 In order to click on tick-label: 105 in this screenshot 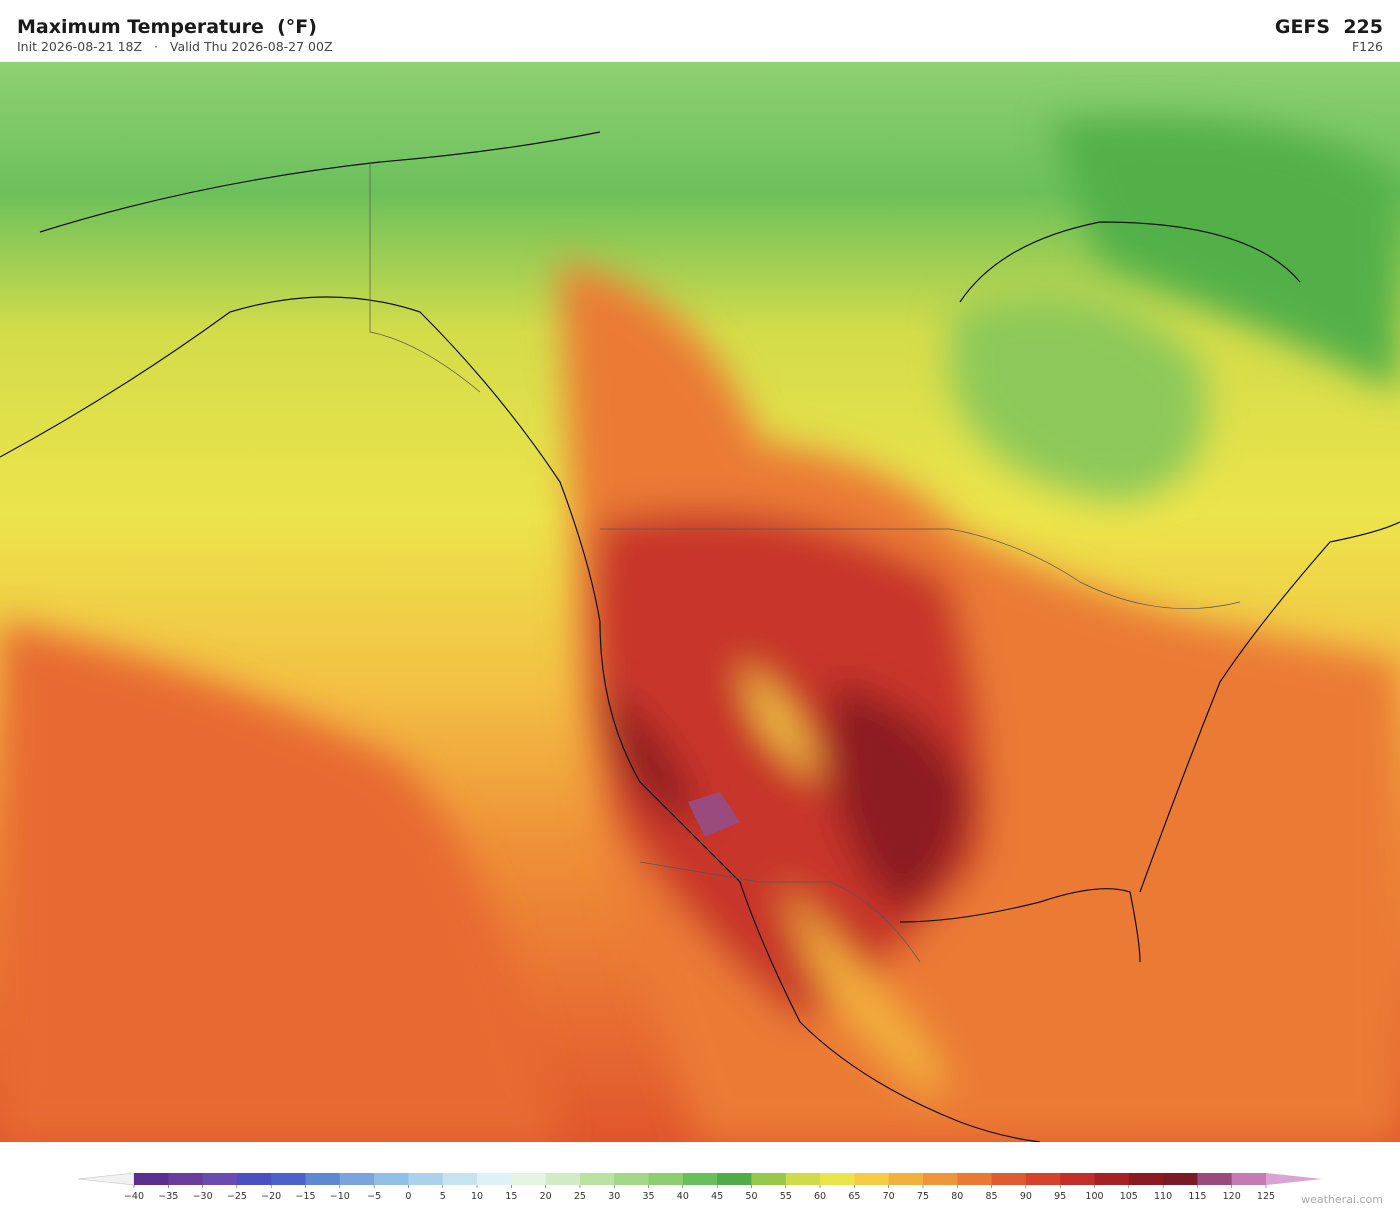, I will do `click(1129, 1196)`.